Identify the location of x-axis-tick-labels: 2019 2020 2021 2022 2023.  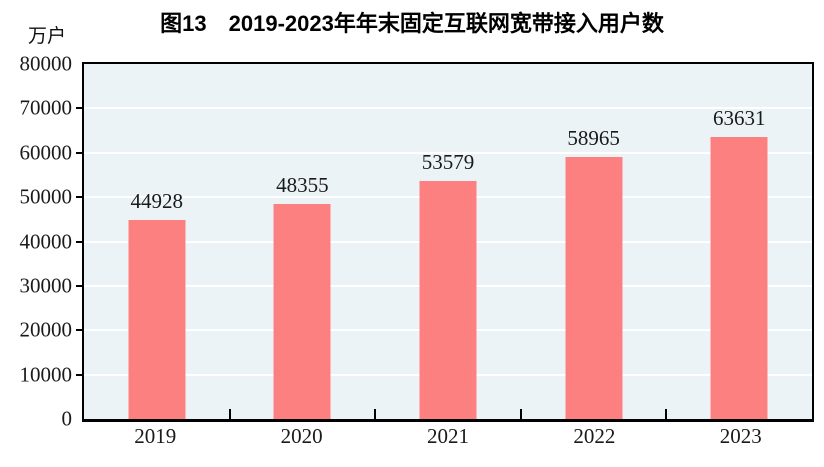
(448, 439).